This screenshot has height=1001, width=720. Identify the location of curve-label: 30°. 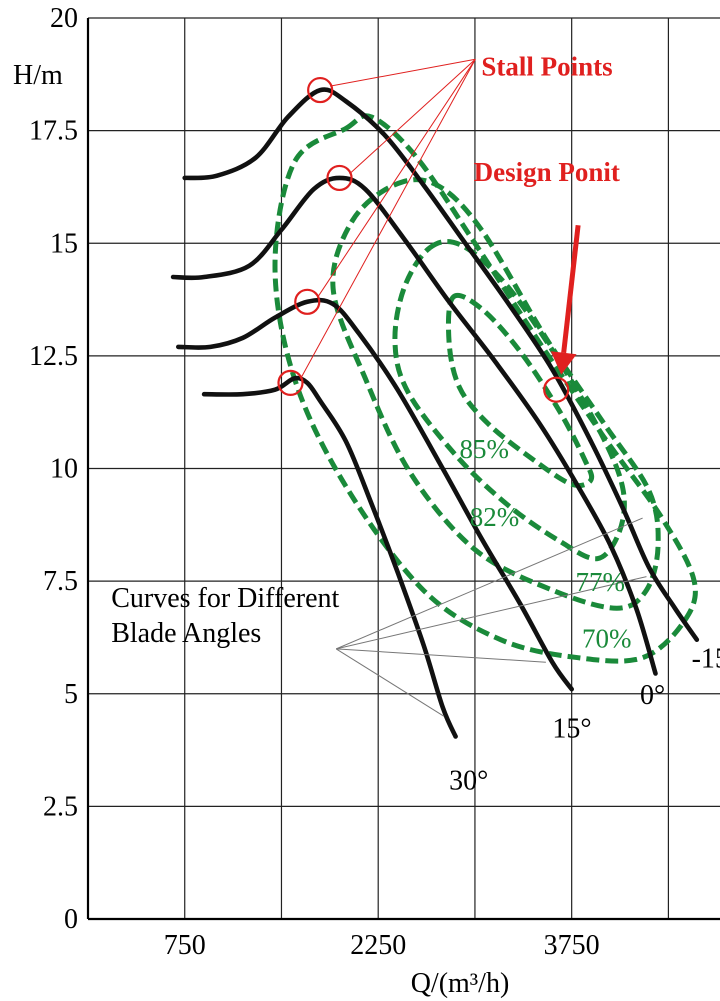
(468, 780).